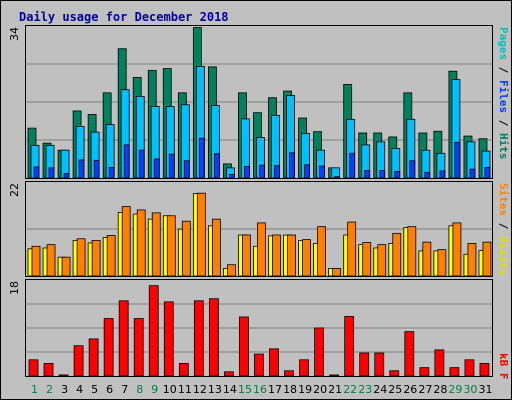 The width and height of the screenshot is (512, 401). I want to click on day-label: 23, so click(365, 389).